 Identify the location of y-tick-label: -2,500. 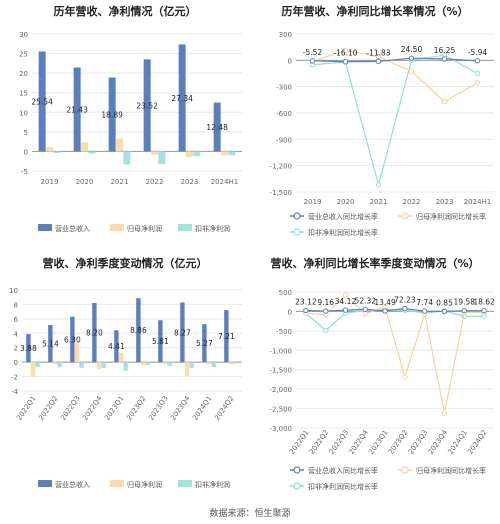
(280, 410).